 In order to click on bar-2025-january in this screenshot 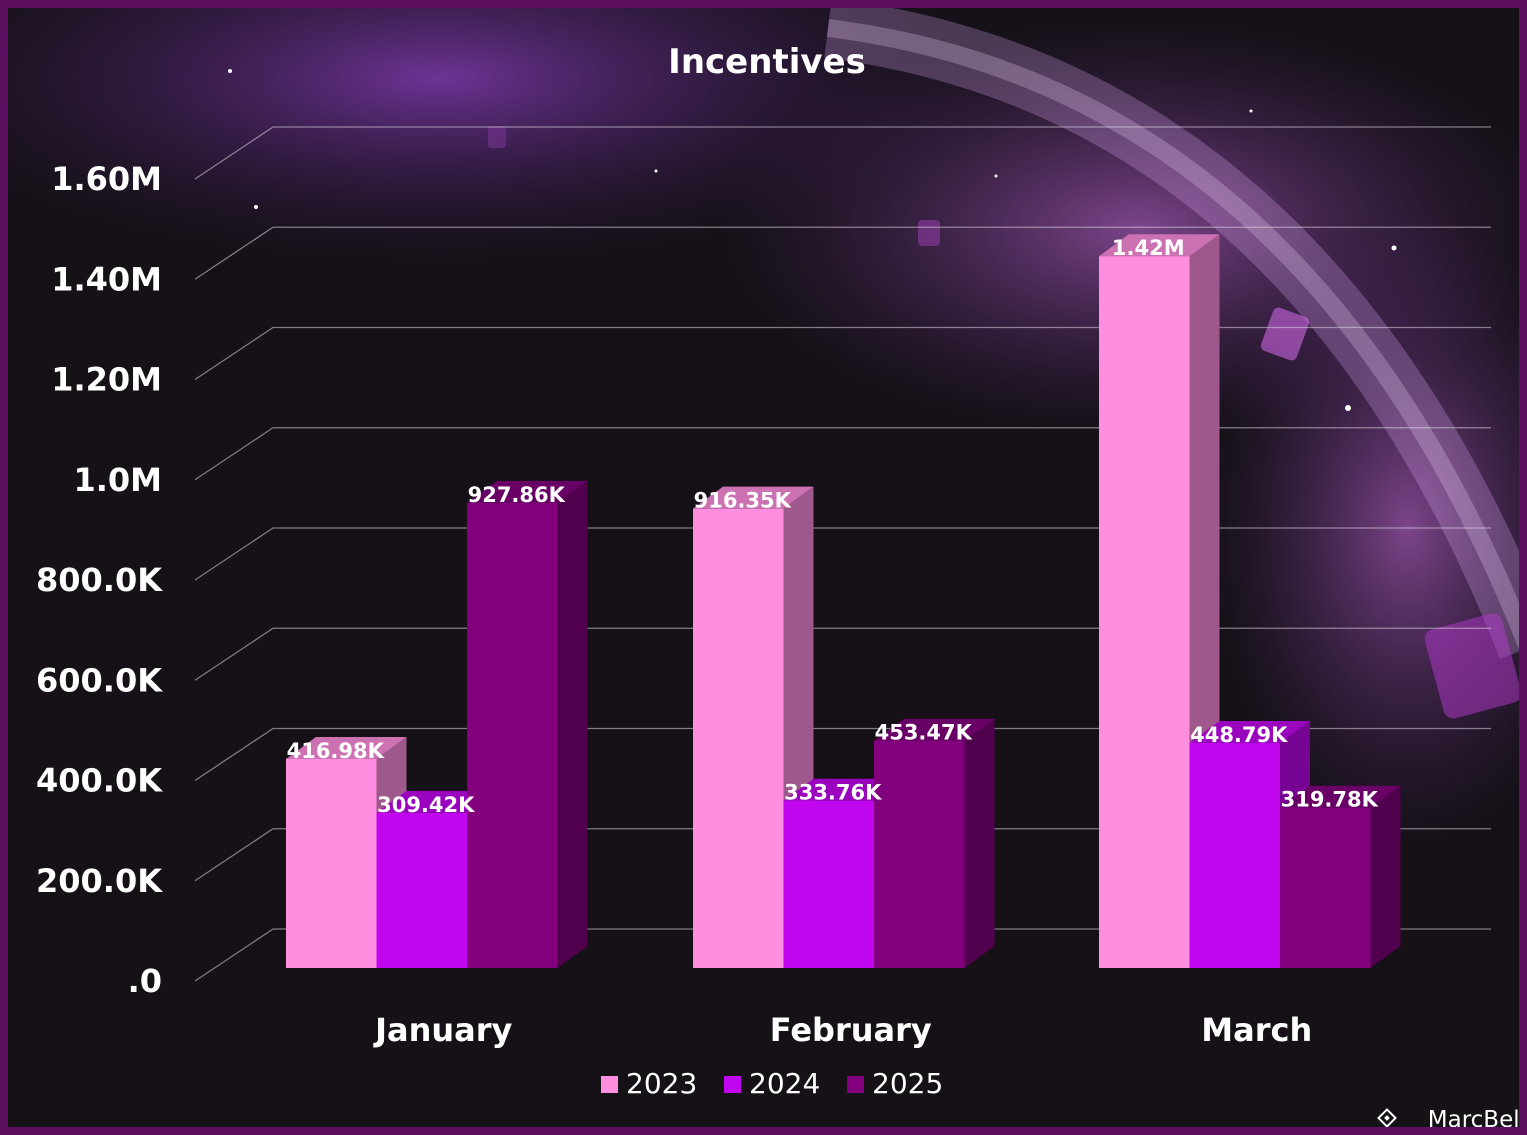, I will do `click(527, 724)`.